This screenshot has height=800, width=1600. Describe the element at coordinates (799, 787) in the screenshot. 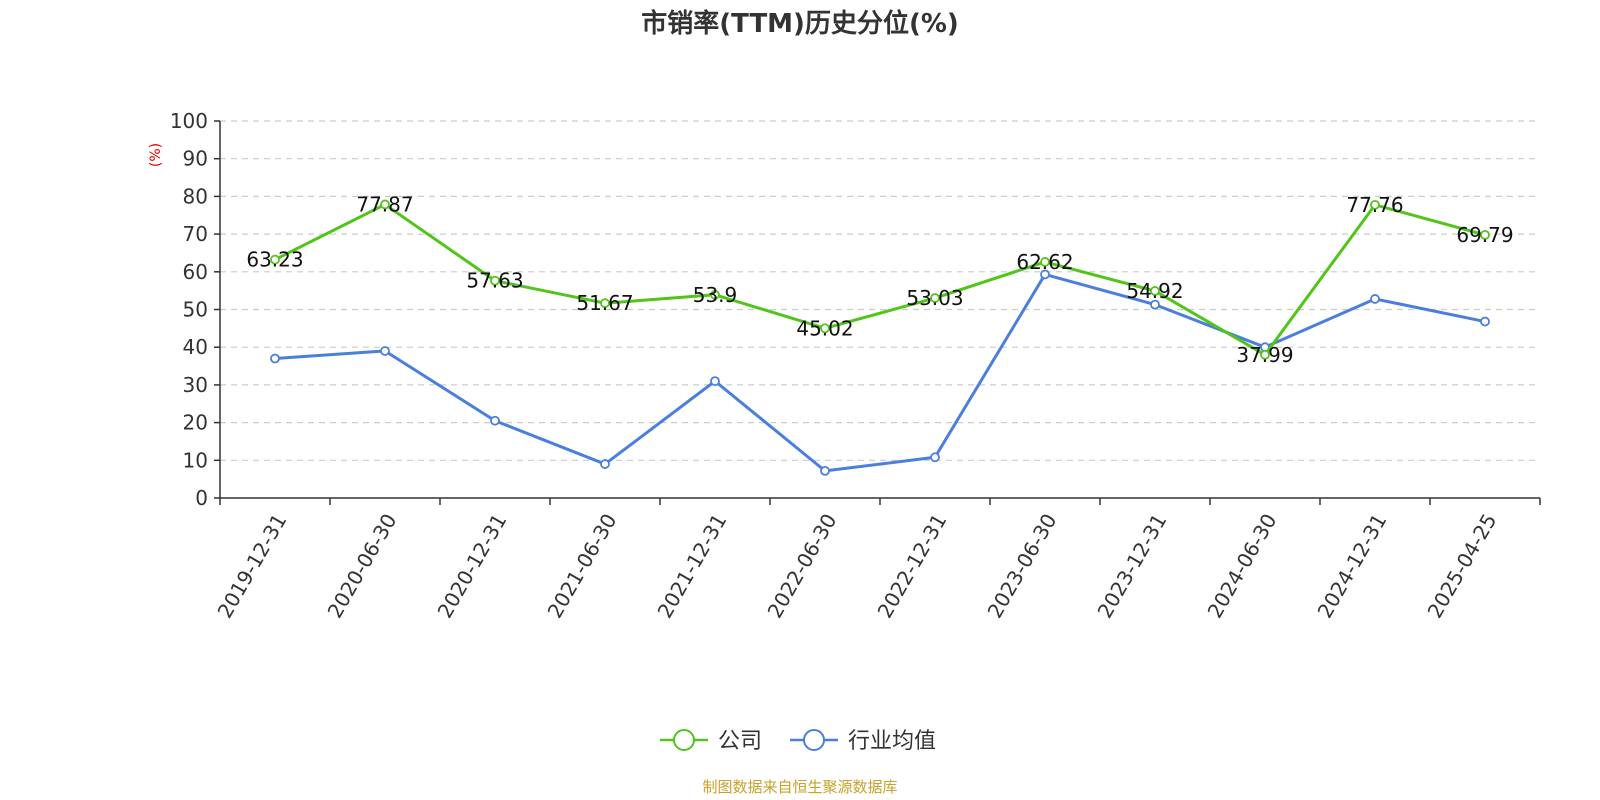

I see `source-note: 制图数据来自恒生聚源数据库` at that location.